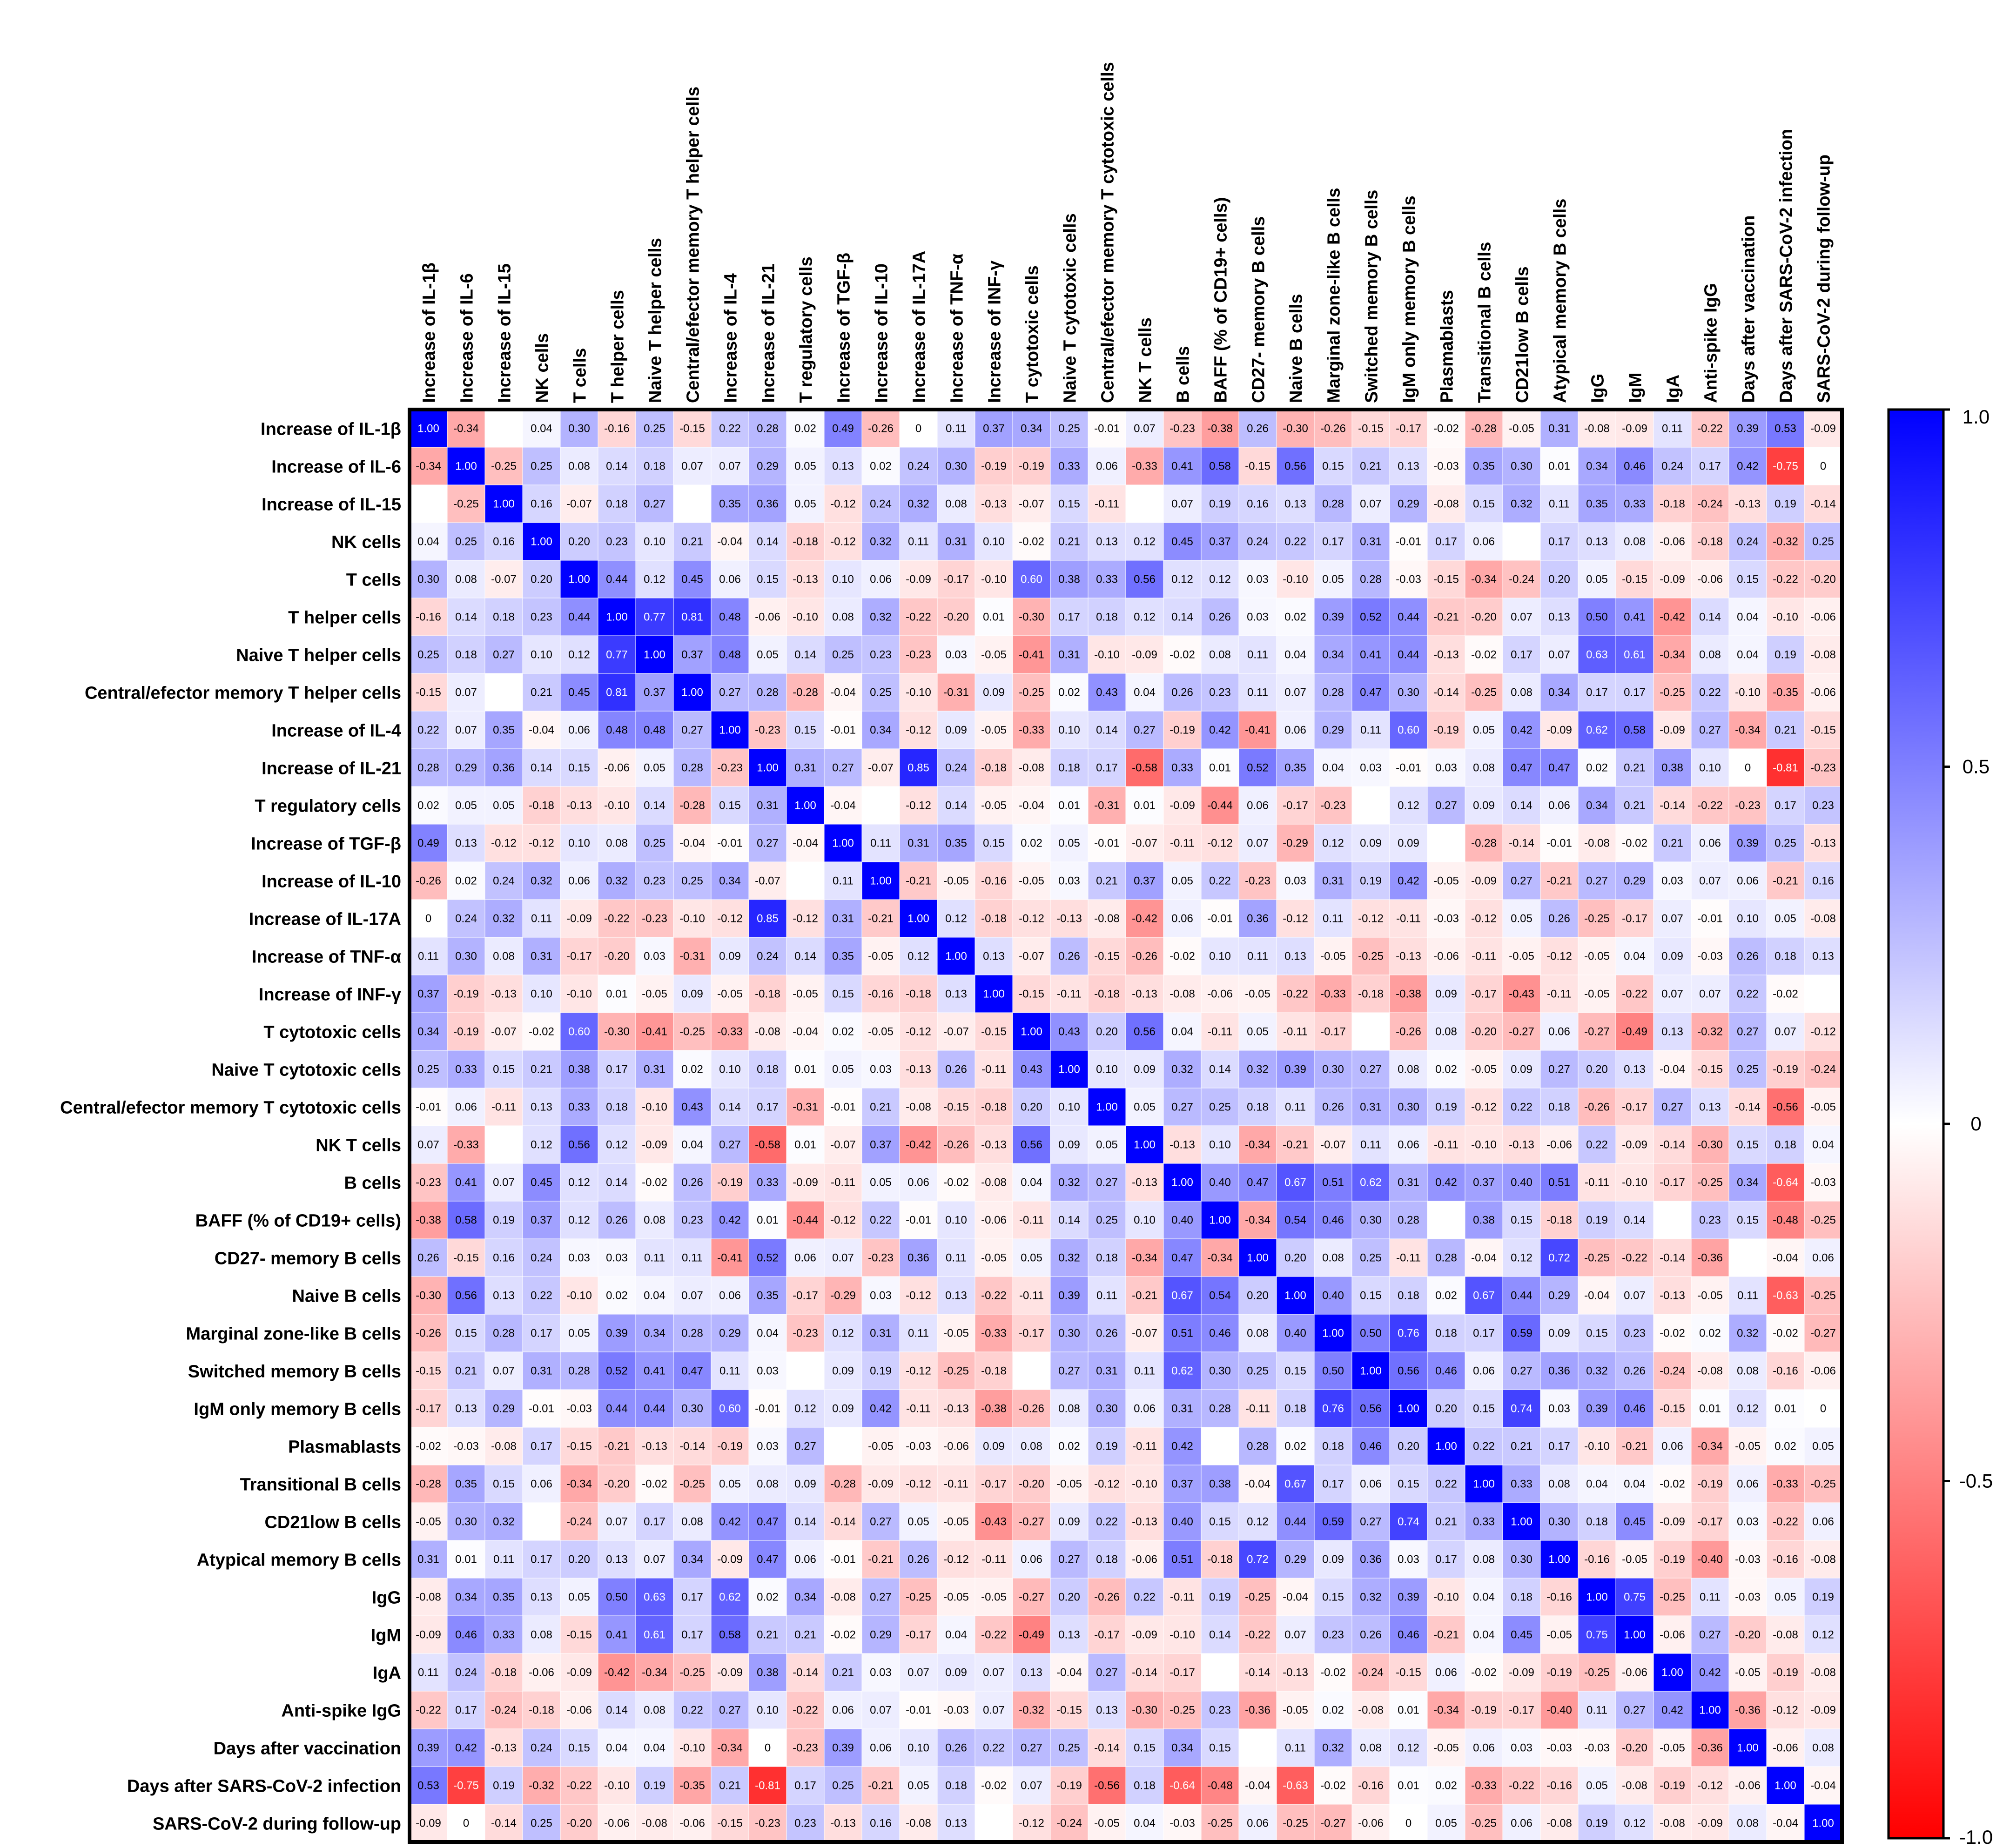  Describe the element at coordinates (1785, 655) in the screenshot. I see `cell-value-label: 0.19` at that location.